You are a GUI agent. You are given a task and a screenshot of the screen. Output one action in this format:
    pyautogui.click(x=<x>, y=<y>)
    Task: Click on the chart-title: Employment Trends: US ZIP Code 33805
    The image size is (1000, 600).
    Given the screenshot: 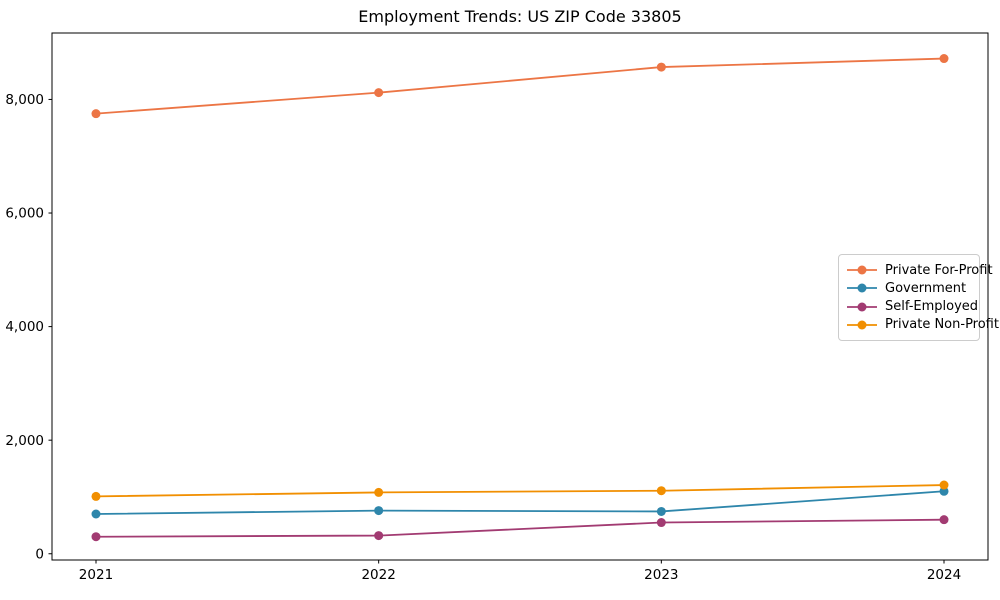 What is the action you would take?
    pyautogui.click(x=520, y=16)
    